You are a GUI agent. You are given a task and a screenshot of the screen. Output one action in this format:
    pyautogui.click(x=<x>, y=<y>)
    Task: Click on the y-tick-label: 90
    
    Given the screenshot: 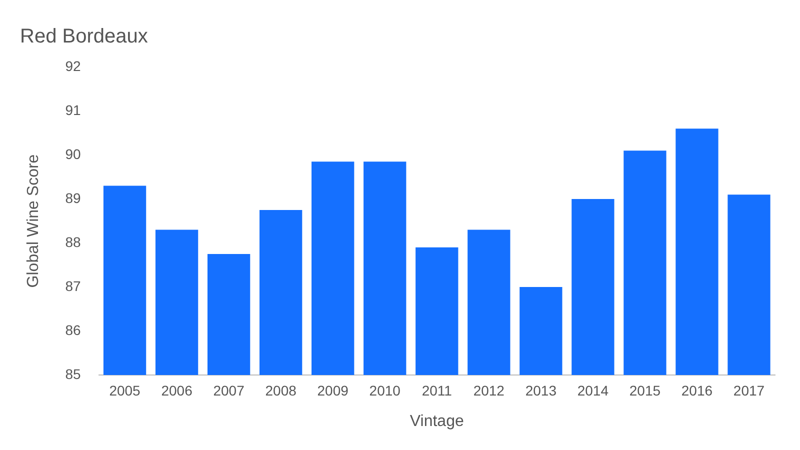 What is the action you would take?
    pyautogui.click(x=73, y=154)
    